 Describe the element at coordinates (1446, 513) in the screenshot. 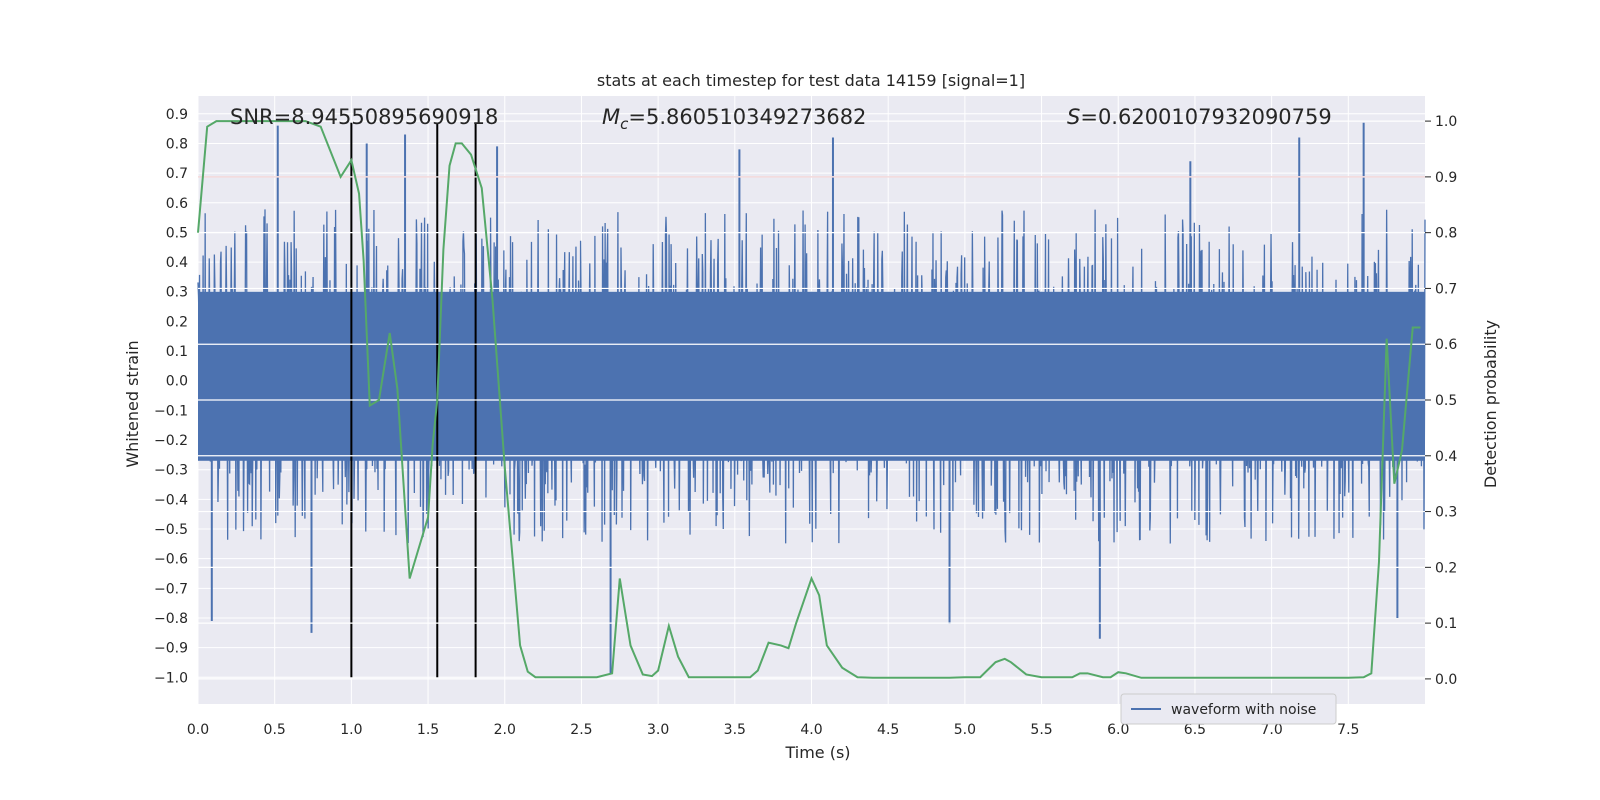

I see `y-right-tick-label: 0.3` at that location.